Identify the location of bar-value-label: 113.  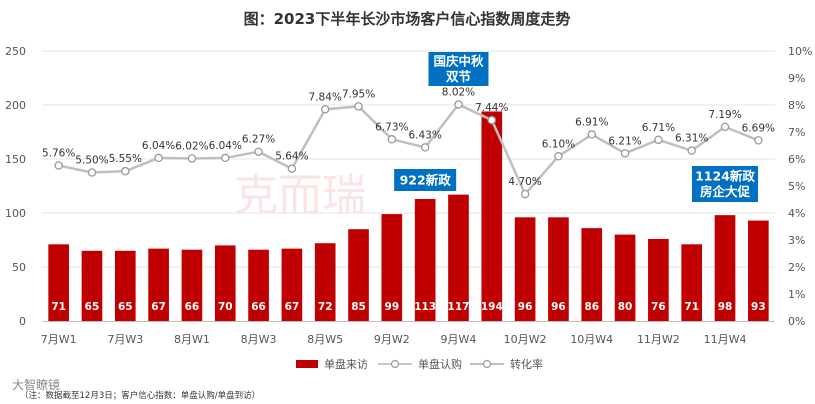
(425, 307).